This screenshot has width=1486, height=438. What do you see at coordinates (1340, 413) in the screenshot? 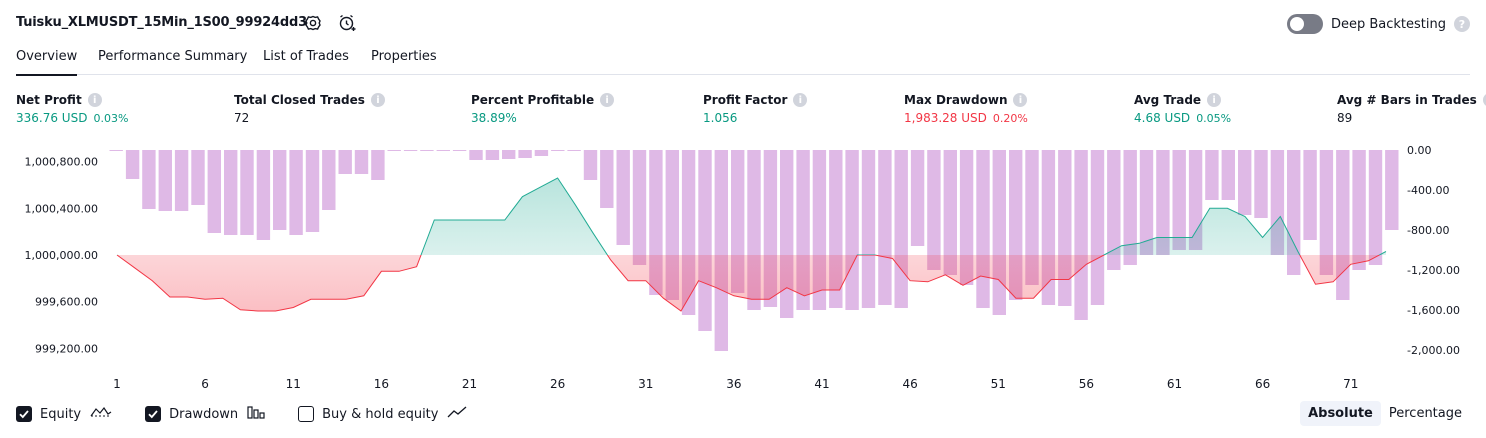
I see `absolute-button: Absolute` at bounding box center [1340, 413].